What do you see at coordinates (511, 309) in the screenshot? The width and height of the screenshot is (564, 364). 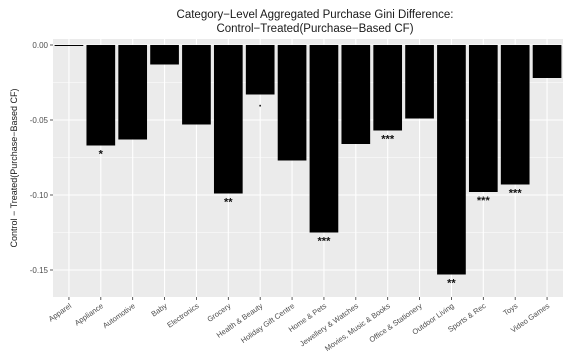 I see `x-tick-label: Toys` at bounding box center [511, 309].